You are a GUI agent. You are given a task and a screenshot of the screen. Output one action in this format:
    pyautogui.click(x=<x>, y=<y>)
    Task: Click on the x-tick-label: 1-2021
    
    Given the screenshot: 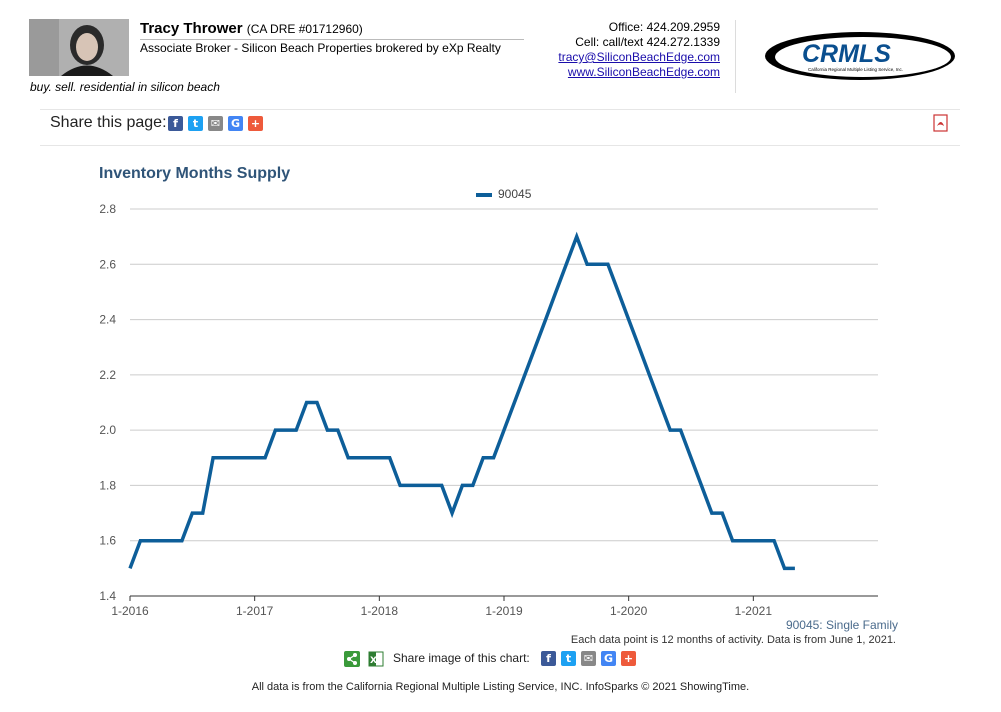 What is the action you would take?
    pyautogui.click(x=754, y=611)
    